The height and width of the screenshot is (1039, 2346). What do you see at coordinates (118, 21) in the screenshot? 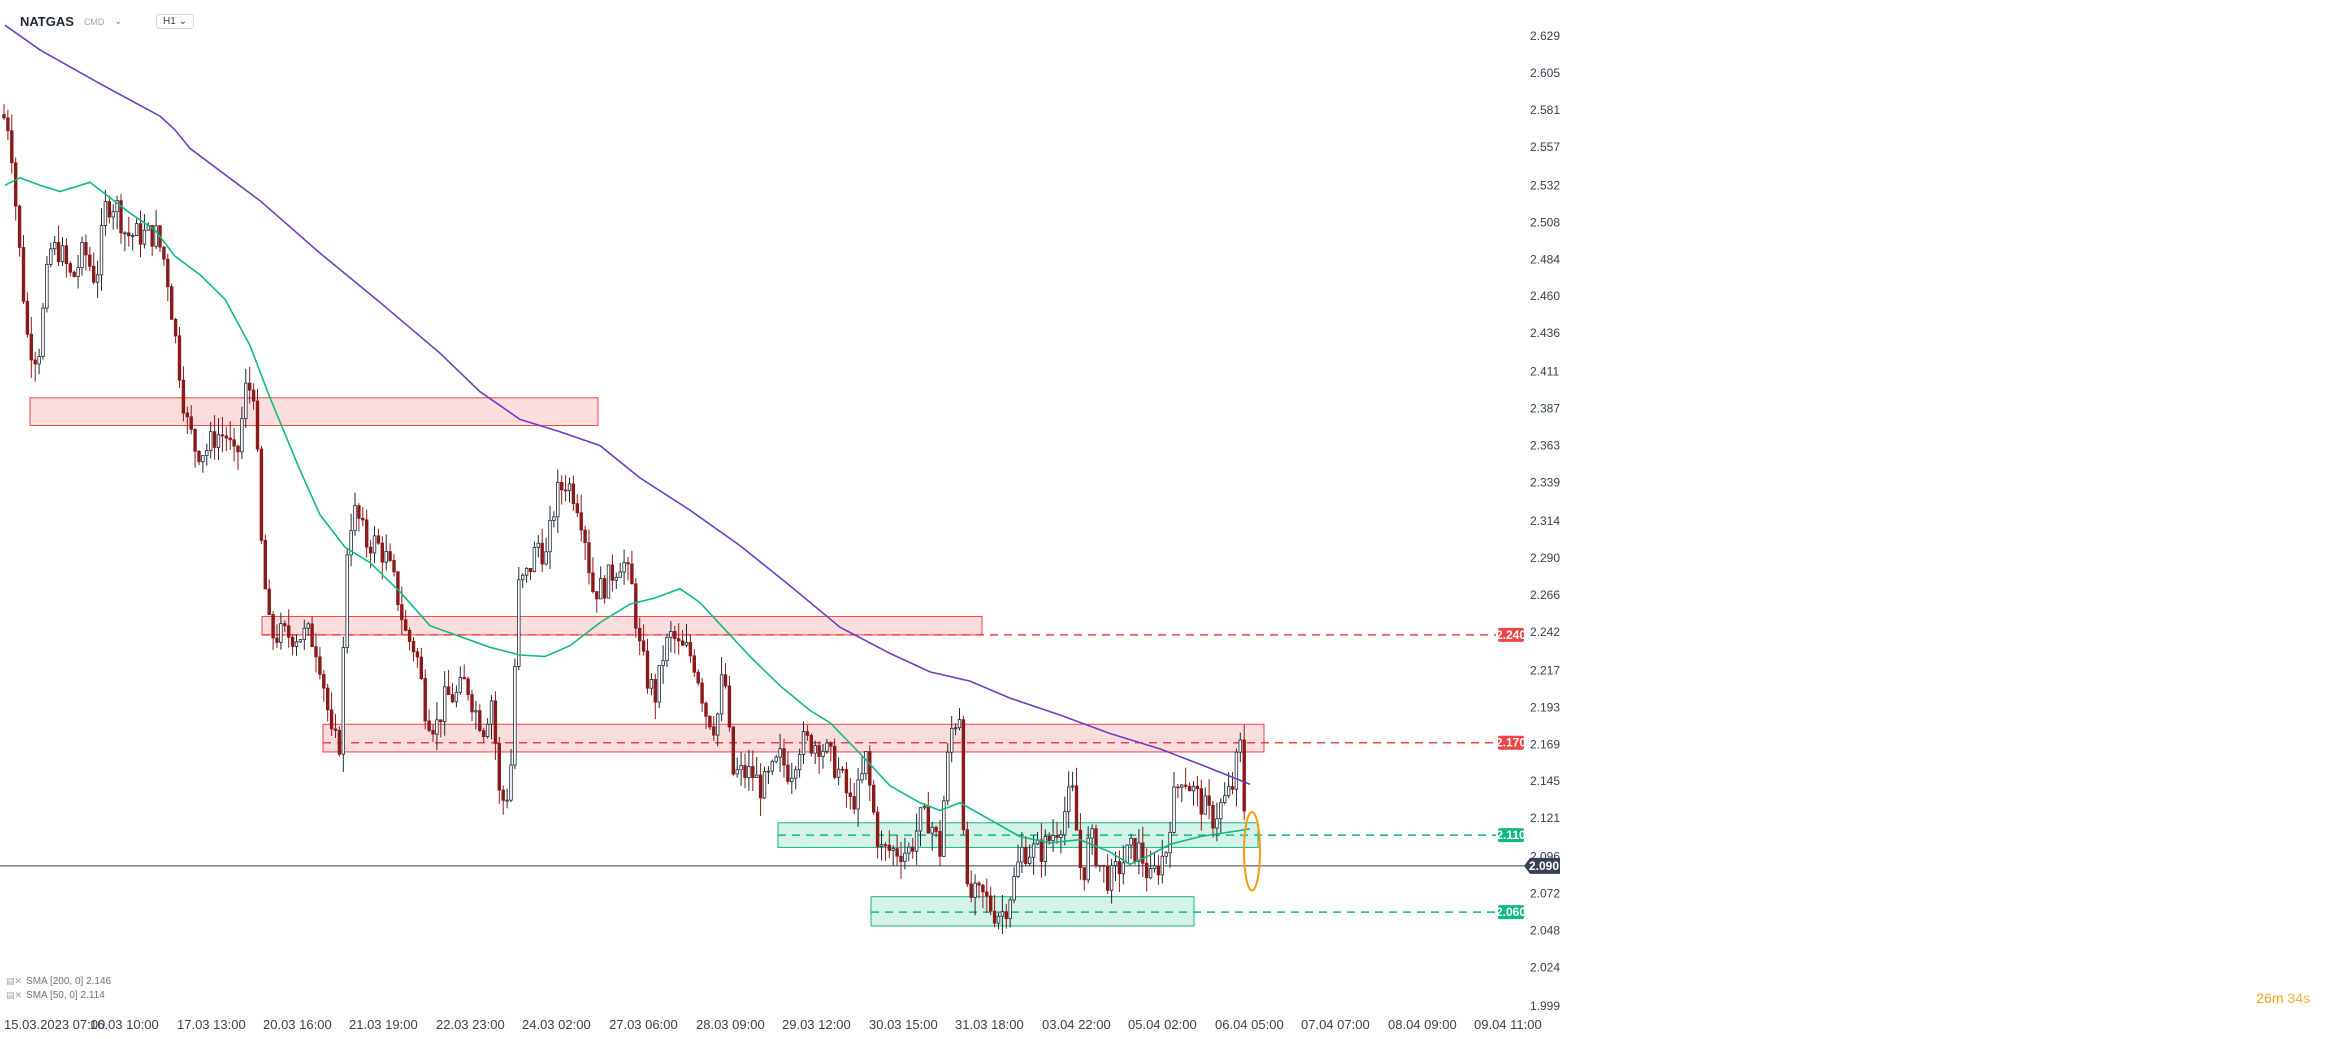
I see `chevron-down-icon: ⌄` at bounding box center [118, 21].